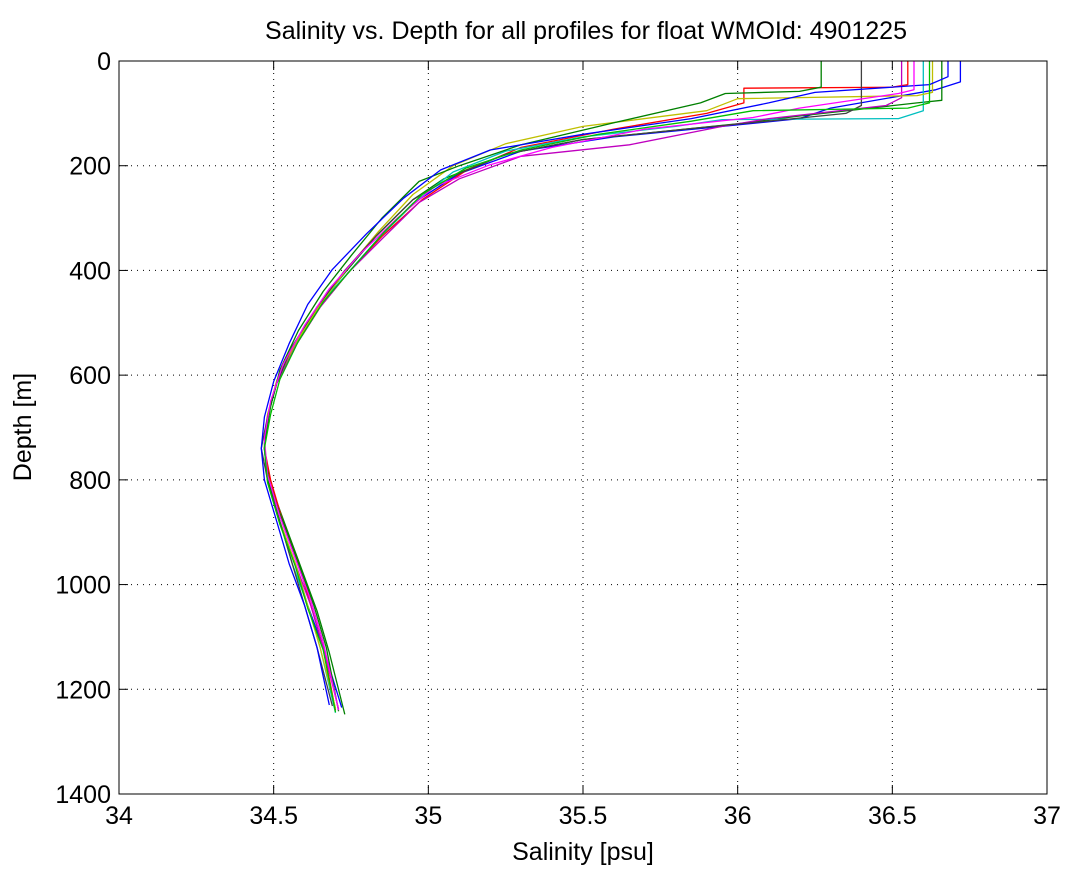  What do you see at coordinates (90, 481) in the screenshot?
I see `y-tick-label: 800` at bounding box center [90, 481].